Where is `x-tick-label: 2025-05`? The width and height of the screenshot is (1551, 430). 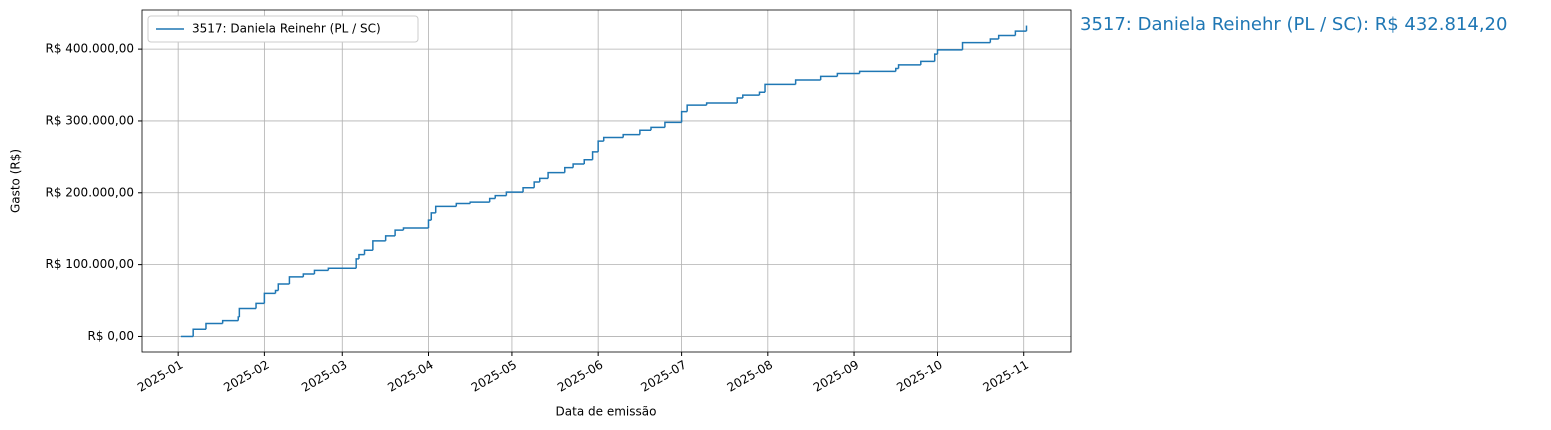
x-tick-label: 2025-05 is located at coordinates (494, 376).